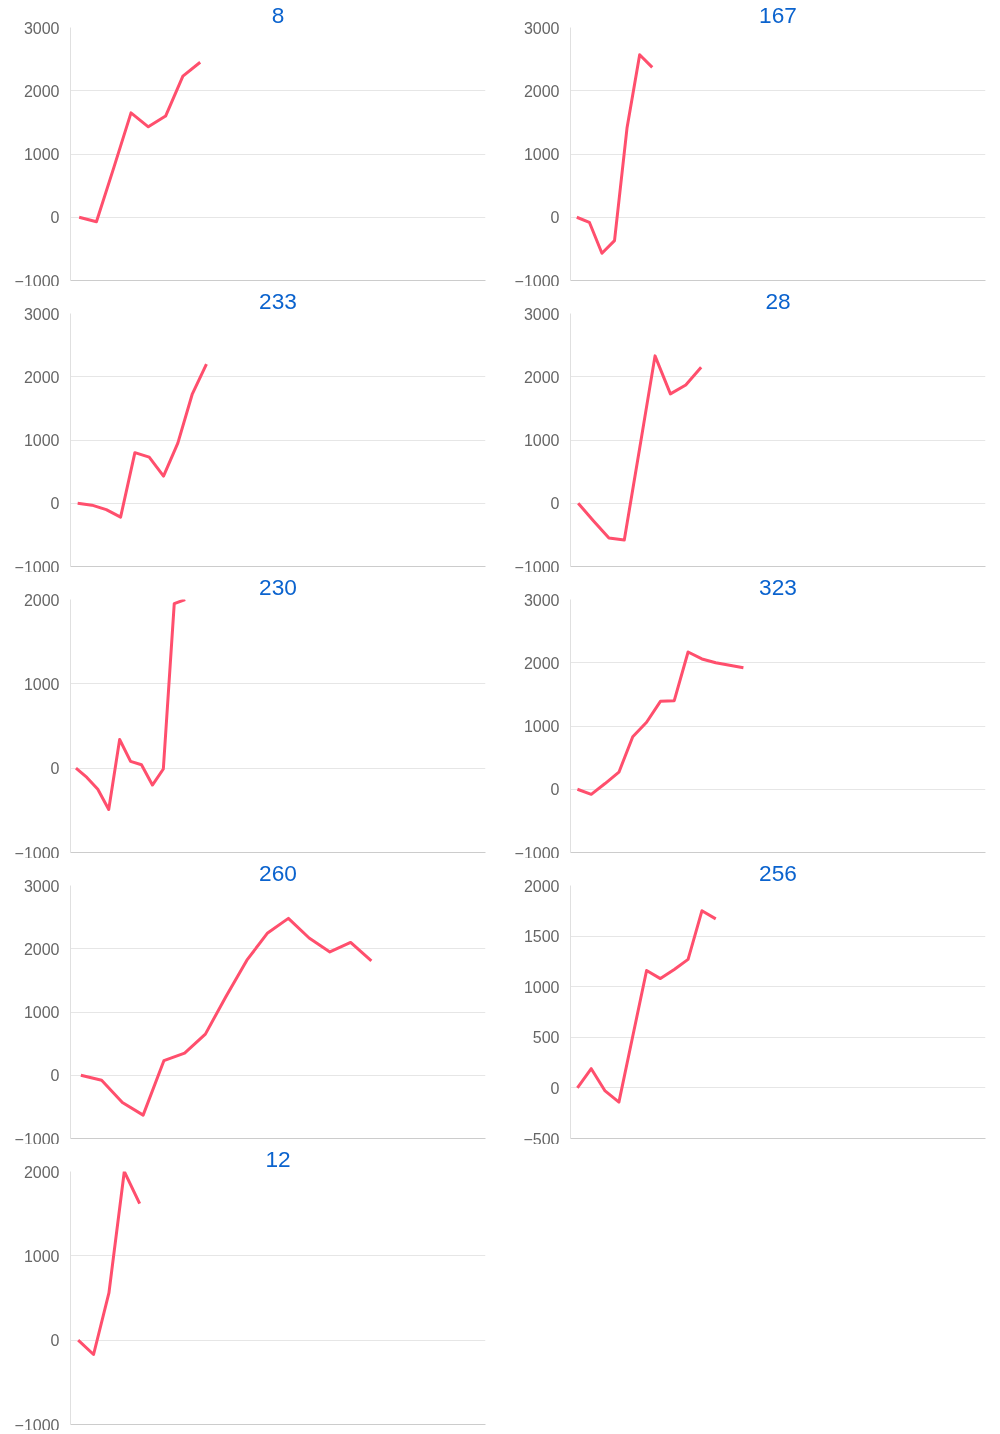 The image size is (1000, 1434). Describe the element at coordinates (278, 872) in the screenshot. I see `chart-title: 260` at that location.